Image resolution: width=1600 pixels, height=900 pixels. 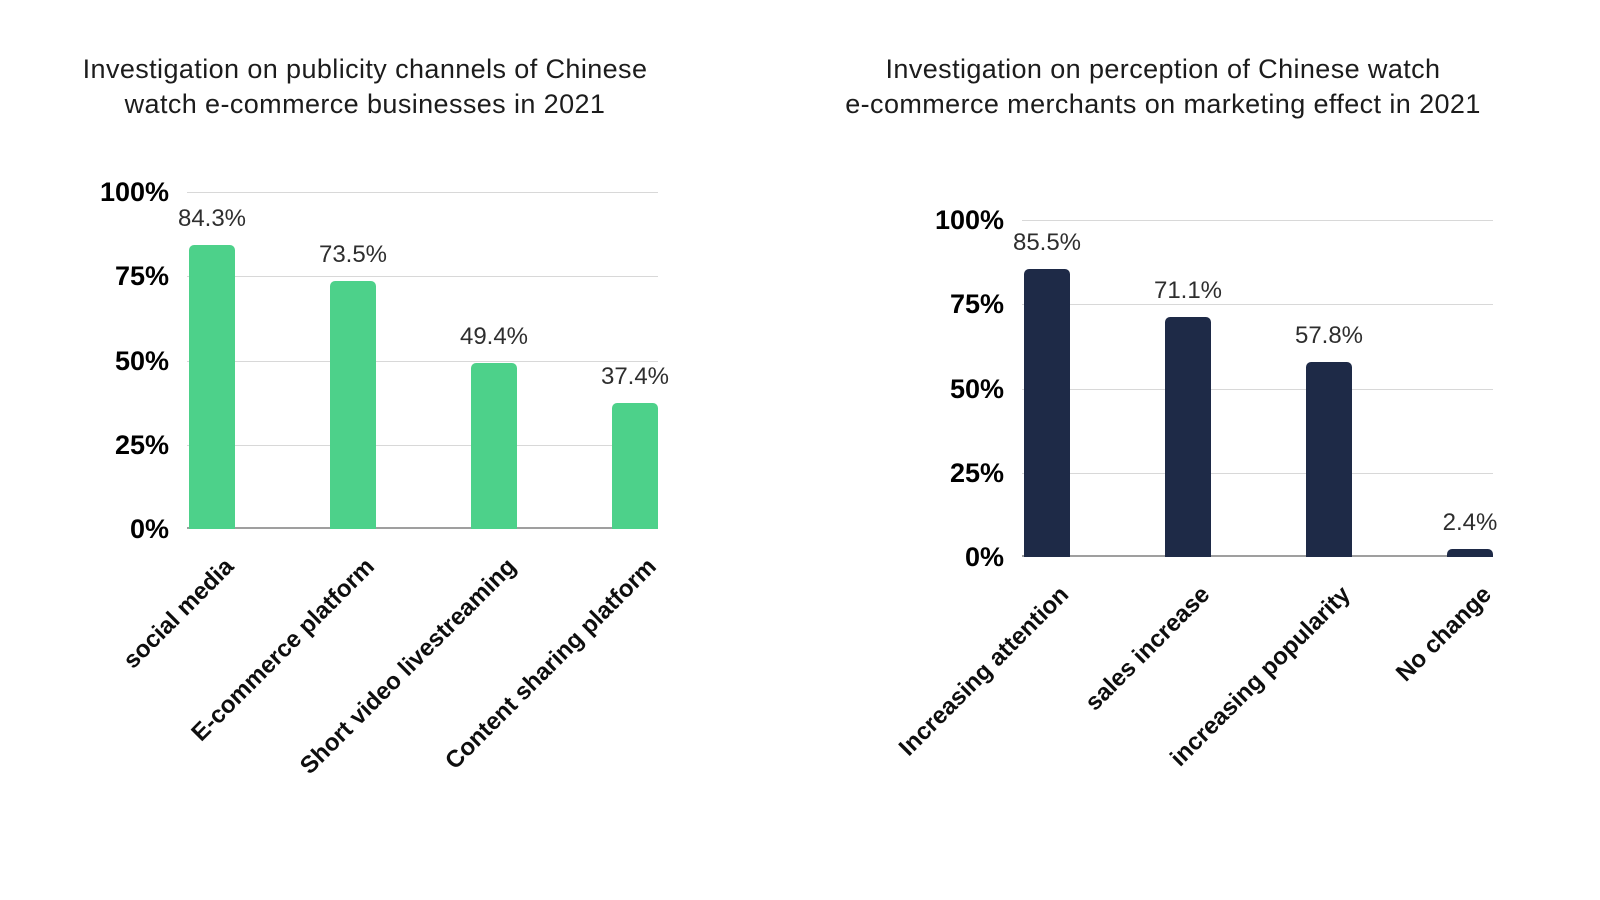 I want to click on bar-slot: 84.3%, so click(x=212, y=360).